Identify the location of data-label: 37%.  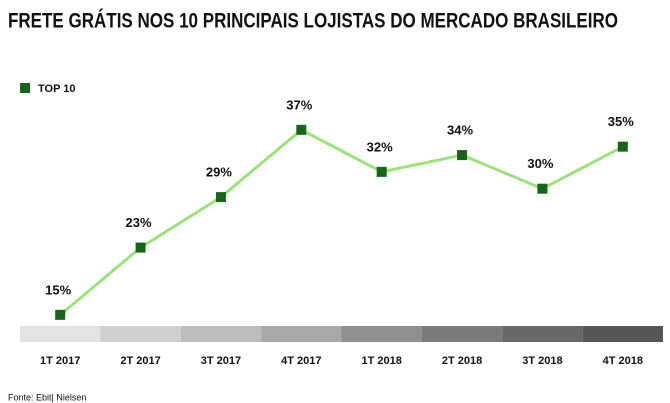
(299, 104).